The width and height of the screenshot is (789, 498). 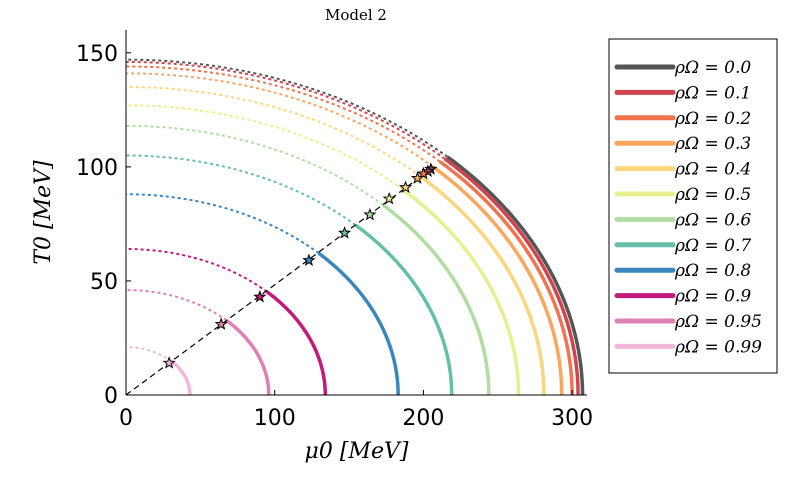 What do you see at coordinates (275, 418) in the screenshot?
I see `x-tick-label: 100` at bounding box center [275, 418].